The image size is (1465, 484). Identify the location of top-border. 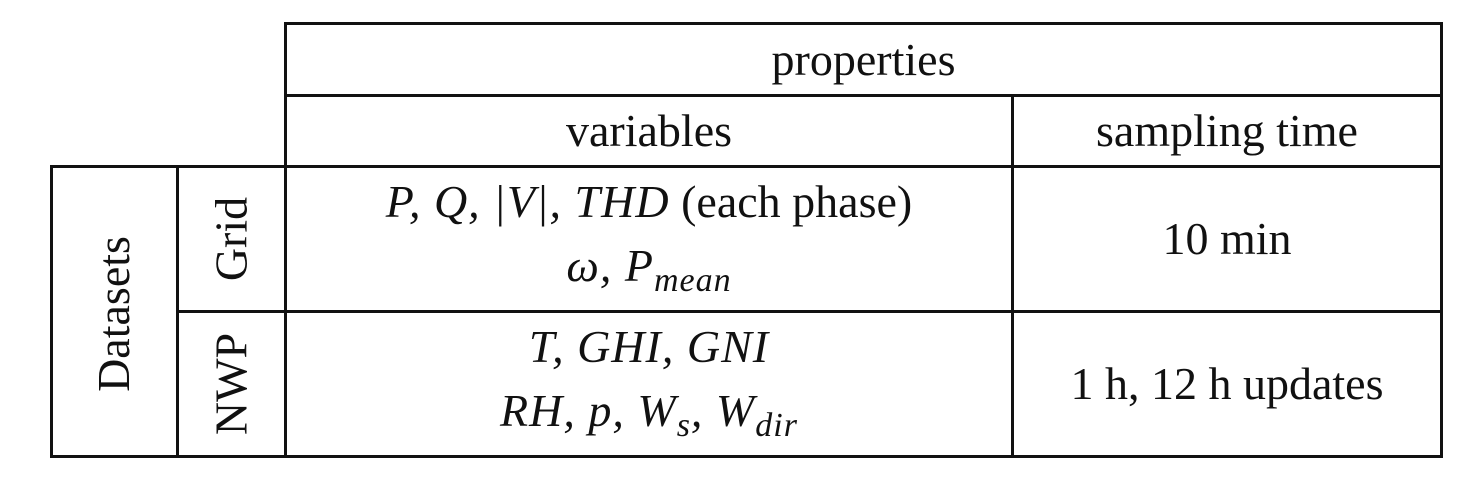
(863, 23).